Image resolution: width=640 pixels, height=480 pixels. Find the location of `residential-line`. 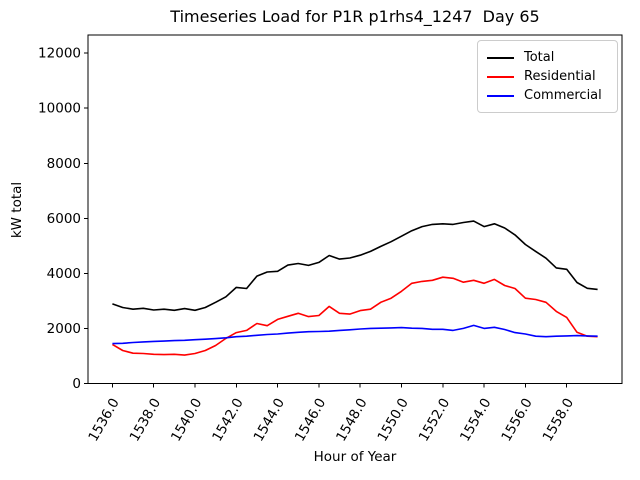

residential-line is located at coordinates (354, 316).